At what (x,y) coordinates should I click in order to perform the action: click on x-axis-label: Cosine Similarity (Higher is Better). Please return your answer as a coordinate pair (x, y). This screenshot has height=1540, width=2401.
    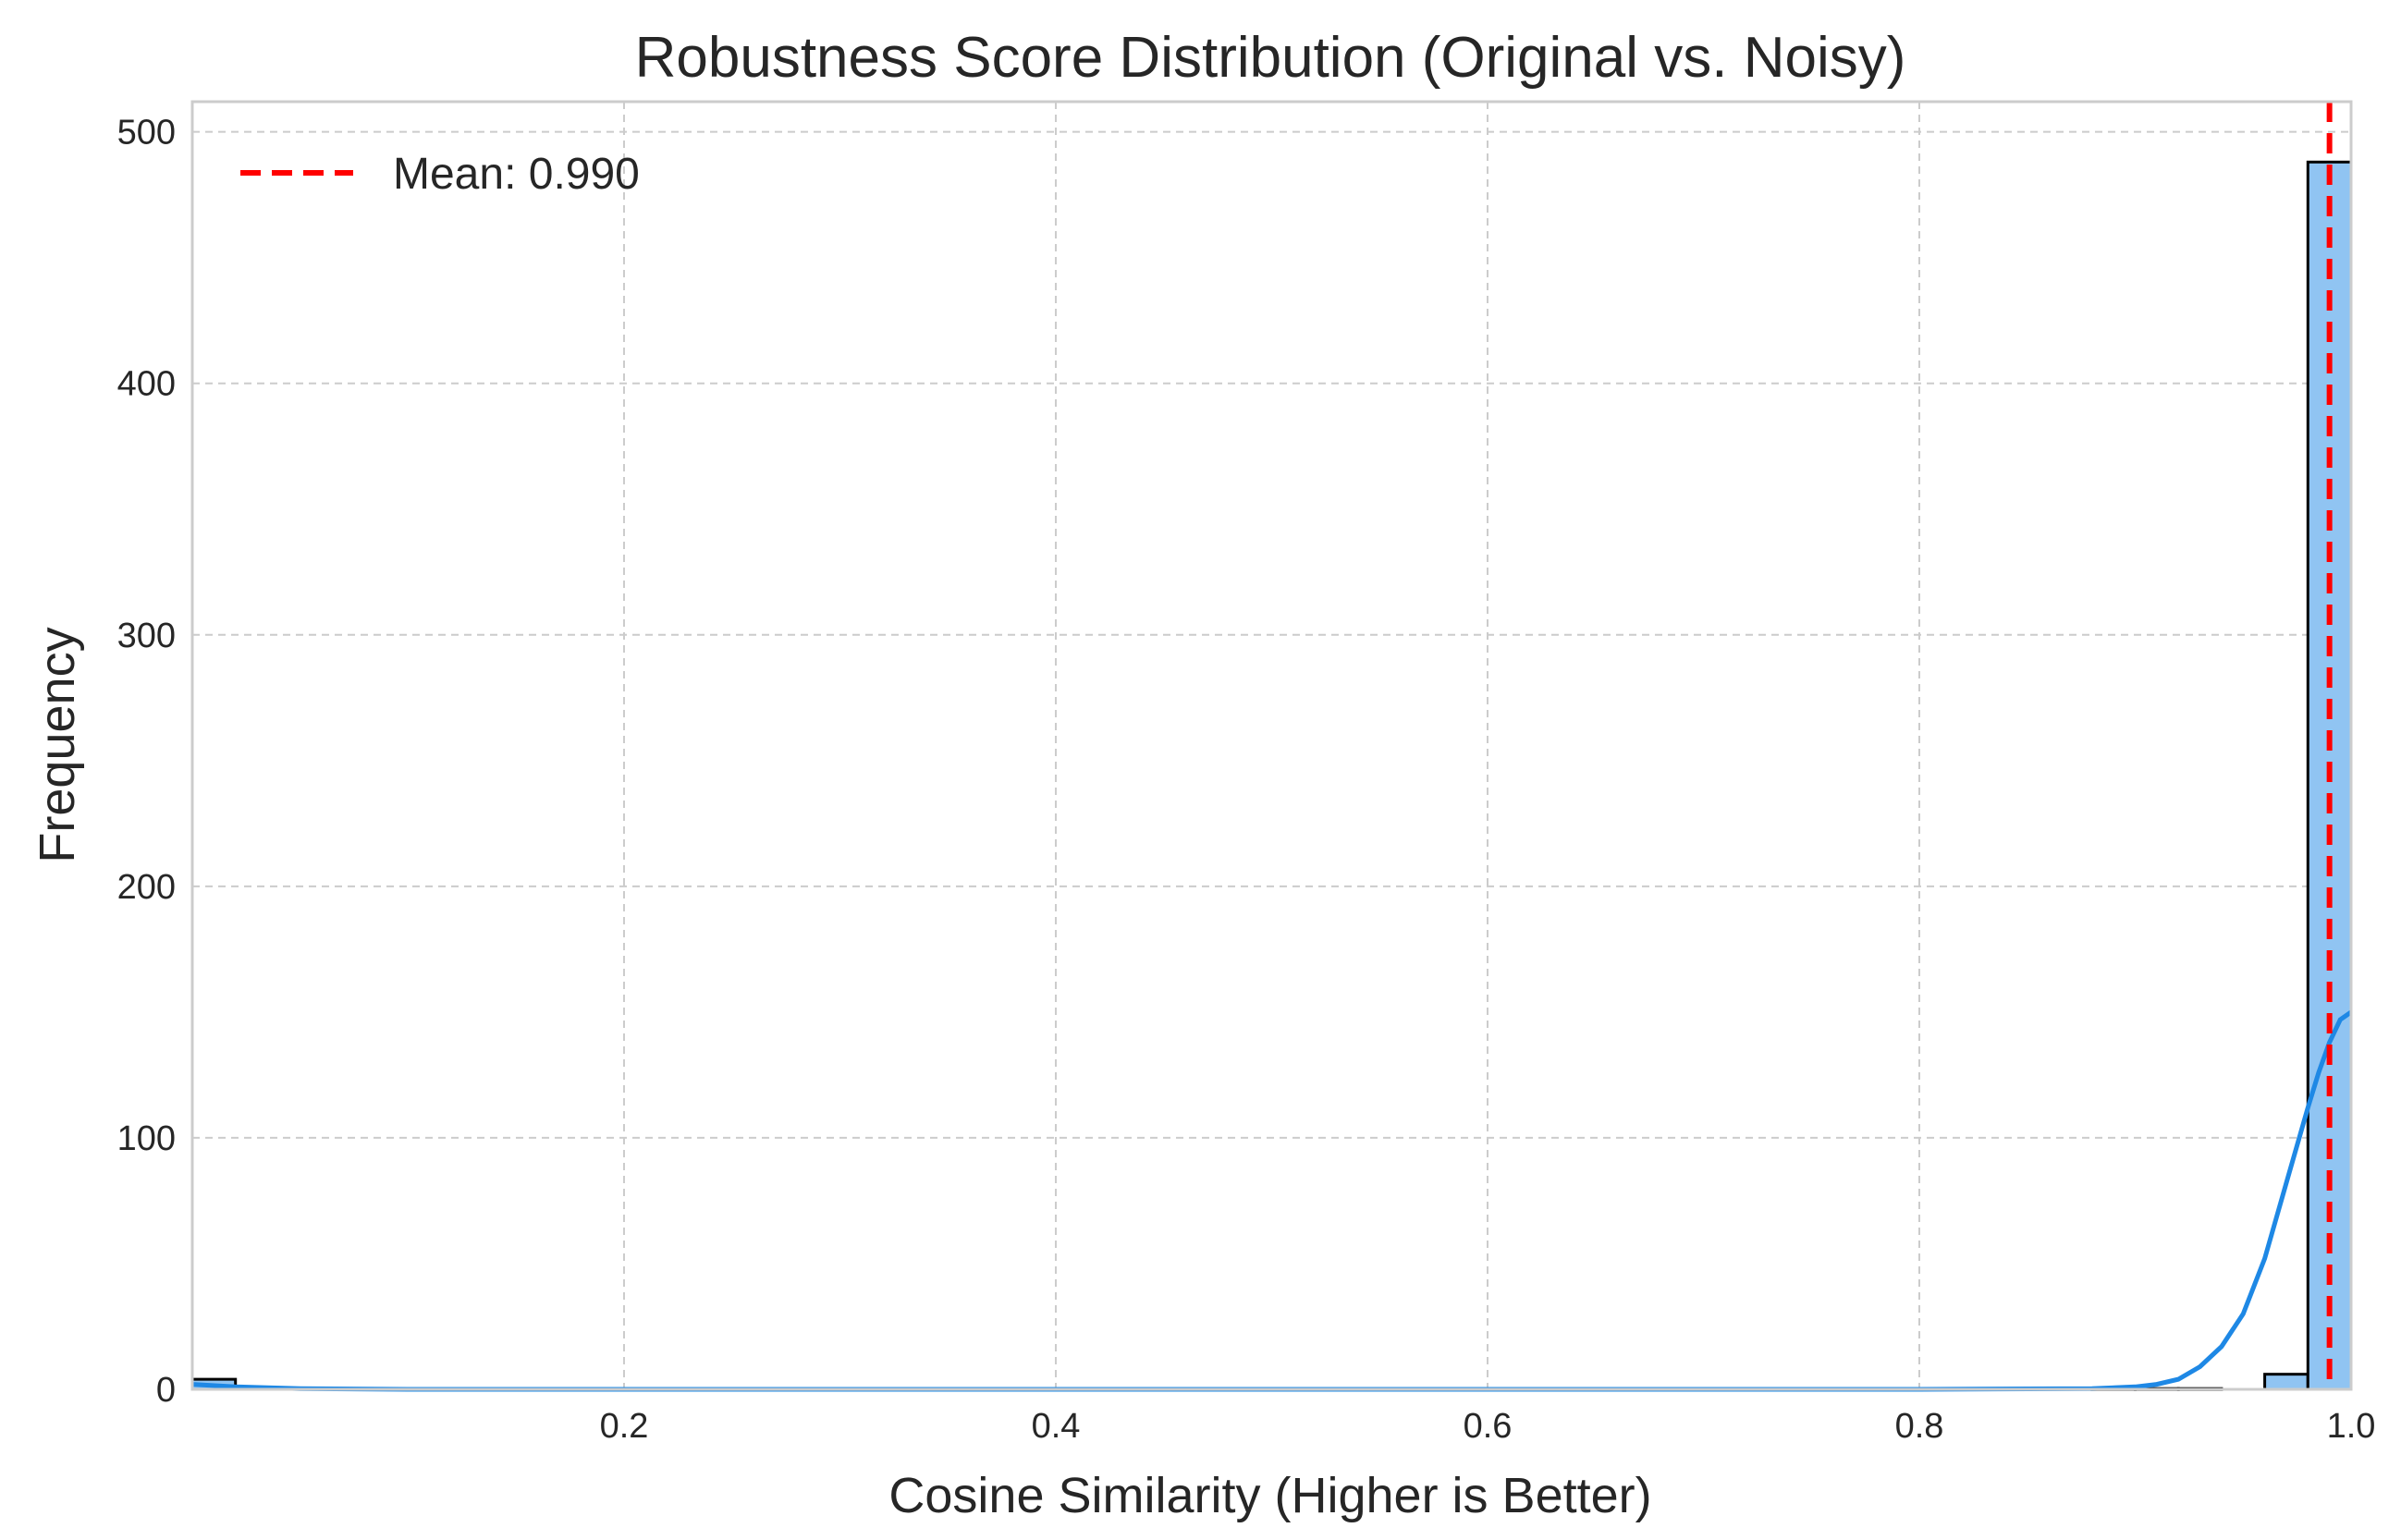
    Looking at the image, I should click on (1269, 1495).